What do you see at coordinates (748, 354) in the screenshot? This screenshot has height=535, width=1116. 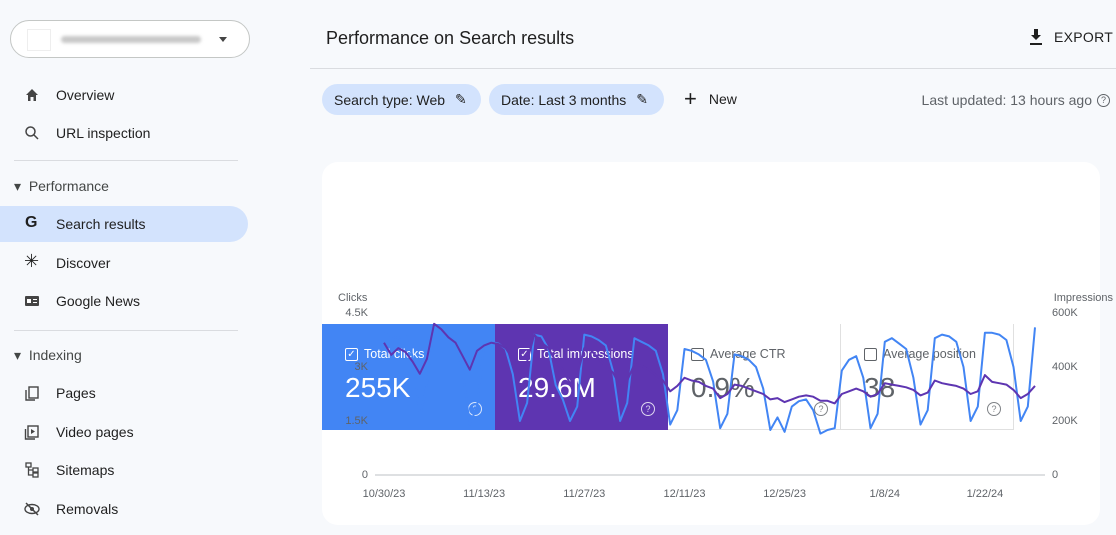 I see `metric-name: Average CTR` at bounding box center [748, 354].